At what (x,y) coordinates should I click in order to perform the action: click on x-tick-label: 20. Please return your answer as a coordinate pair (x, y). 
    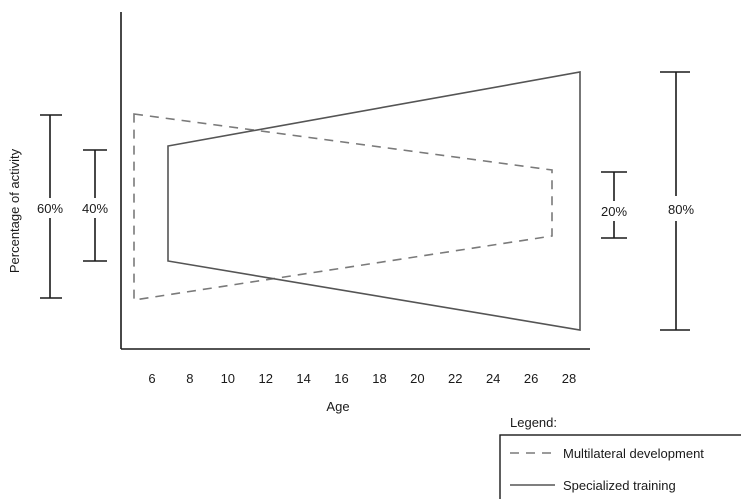
    Looking at the image, I should click on (417, 378).